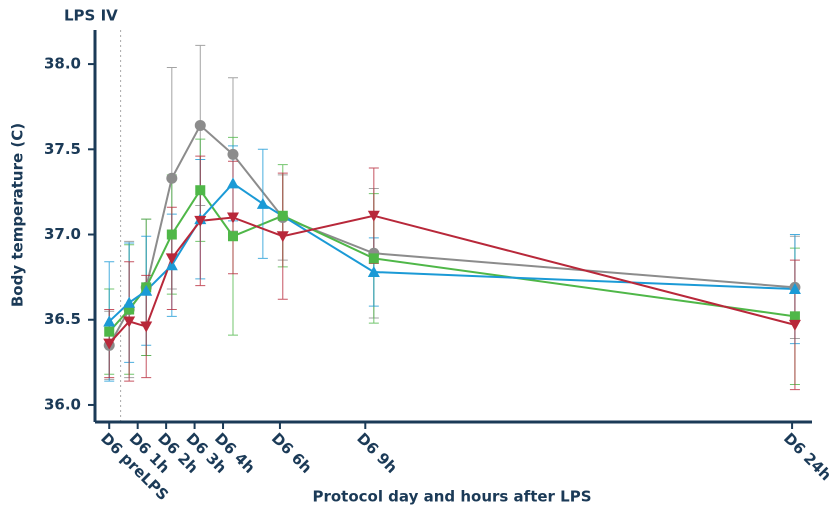 The height and width of the screenshot is (512, 835). I want to click on y-tick-label: 37.5, so click(62, 149).